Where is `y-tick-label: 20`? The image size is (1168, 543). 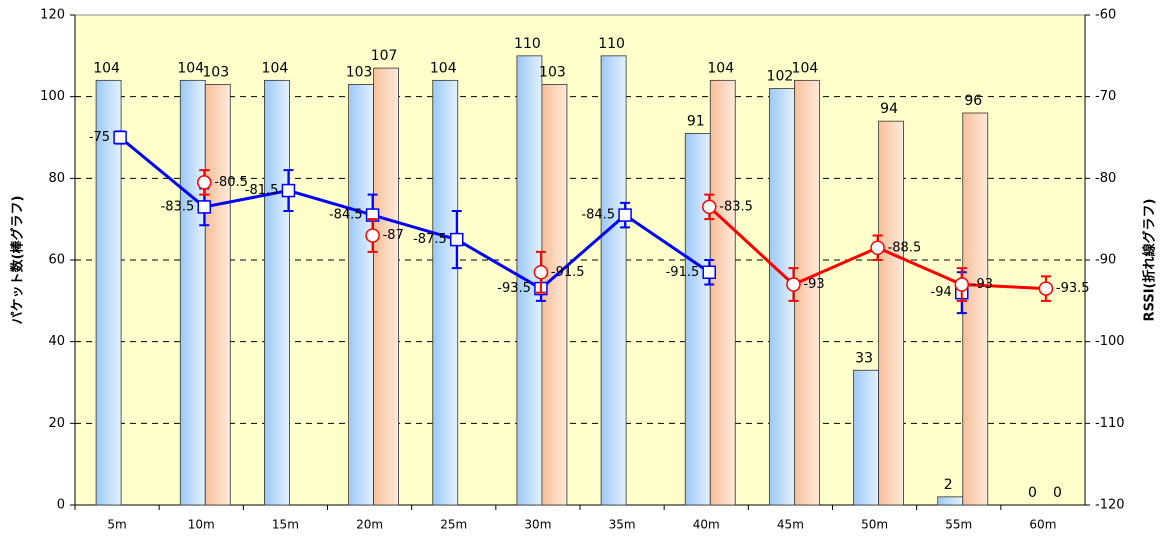
y-tick-label: 20 is located at coordinates (56, 423).